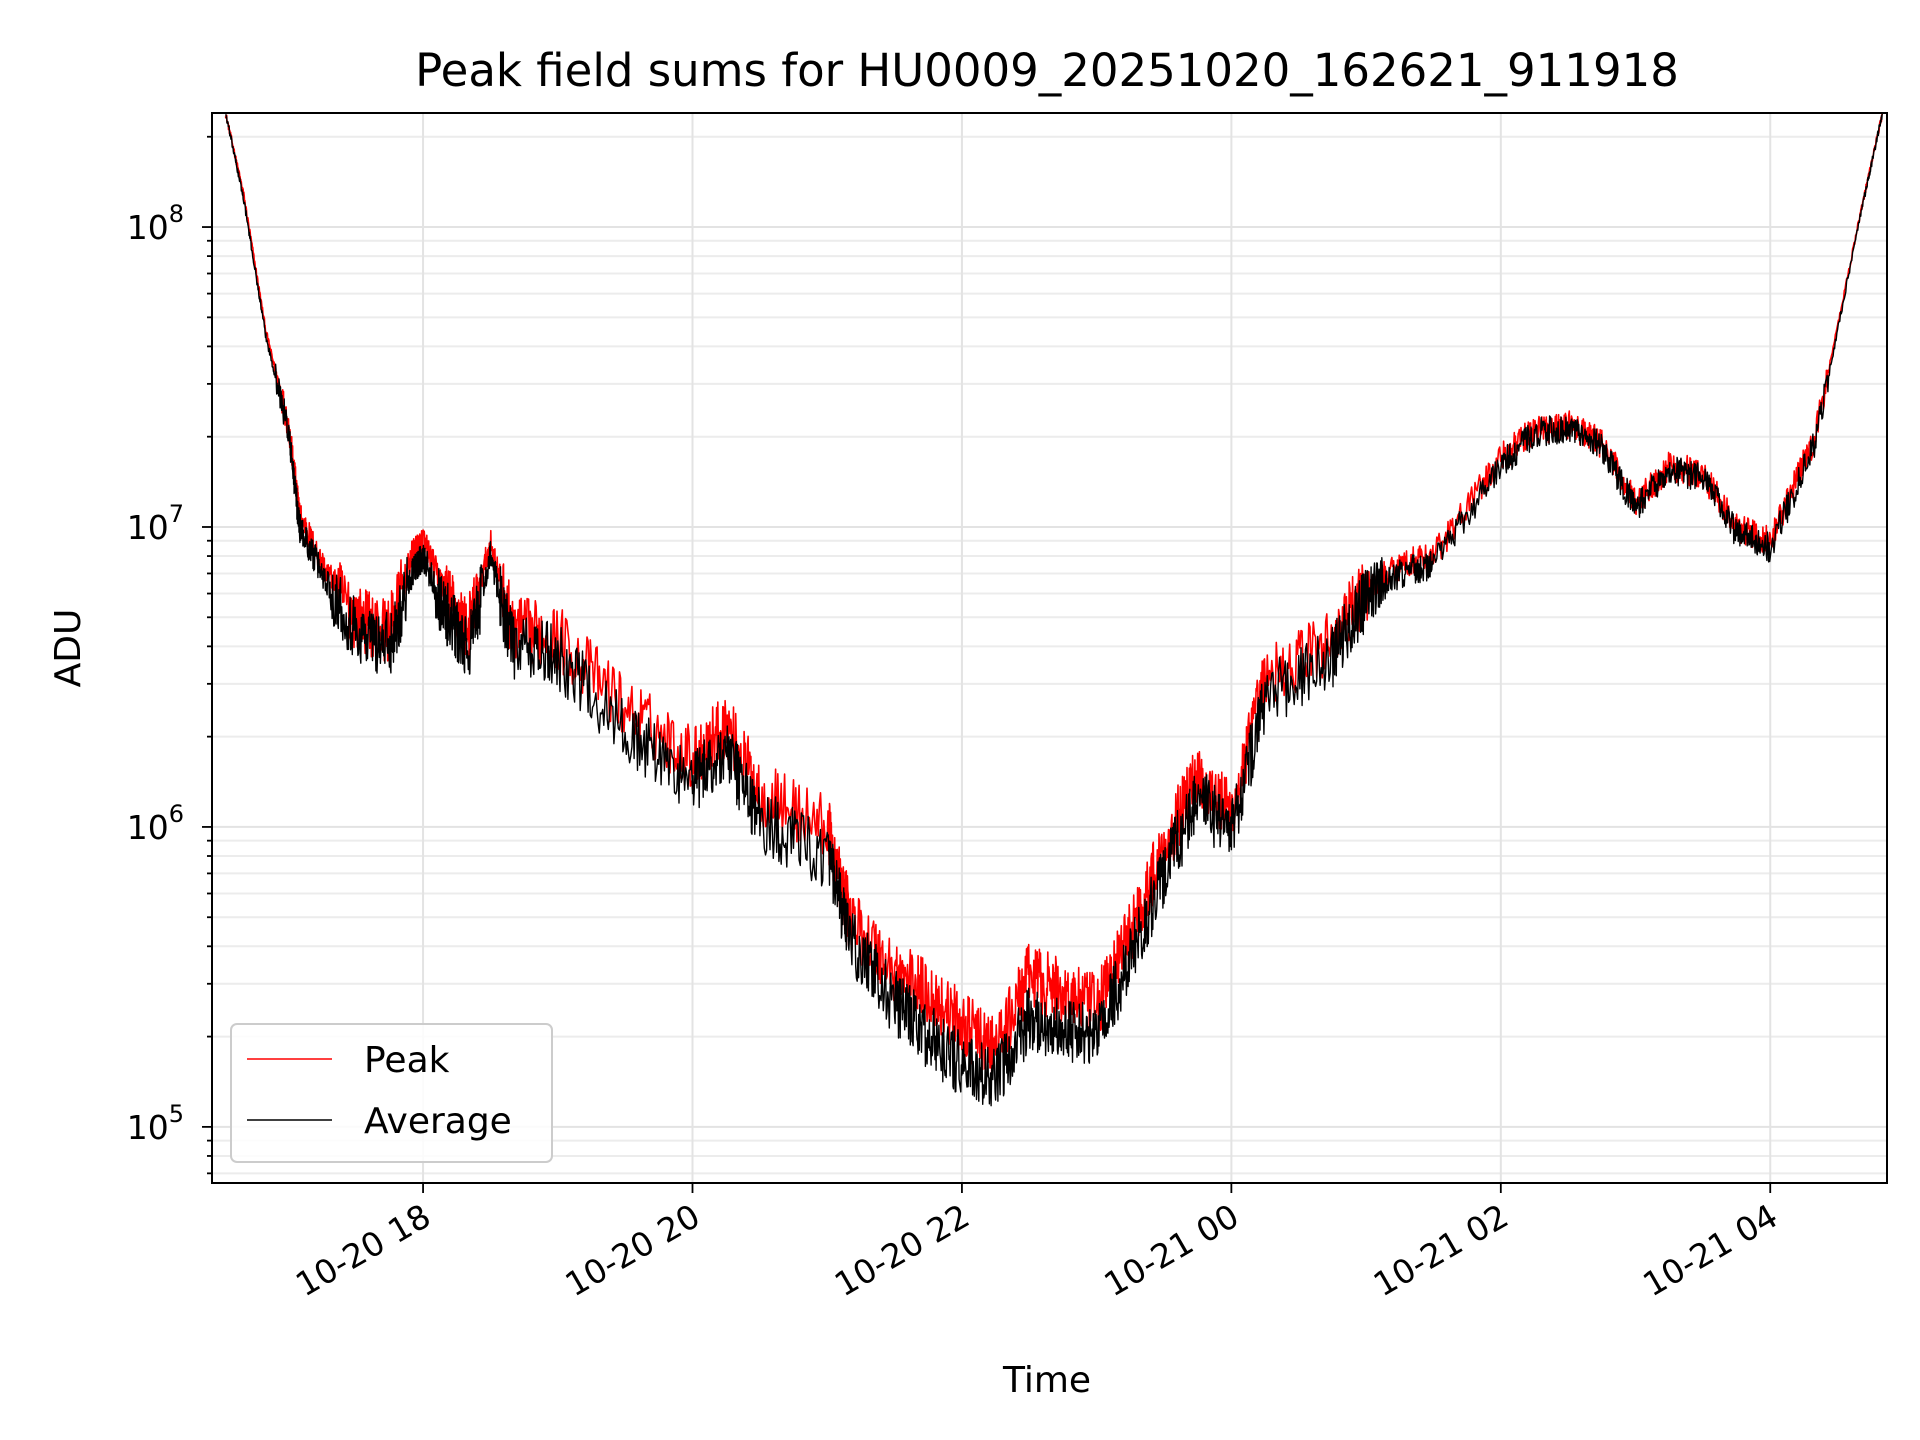 The height and width of the screenshot is (1440, 1920). Describe the element at coordinates (1710, 1250) in the screenshot. I see `x-tick-label: 10-21 04` at that location.